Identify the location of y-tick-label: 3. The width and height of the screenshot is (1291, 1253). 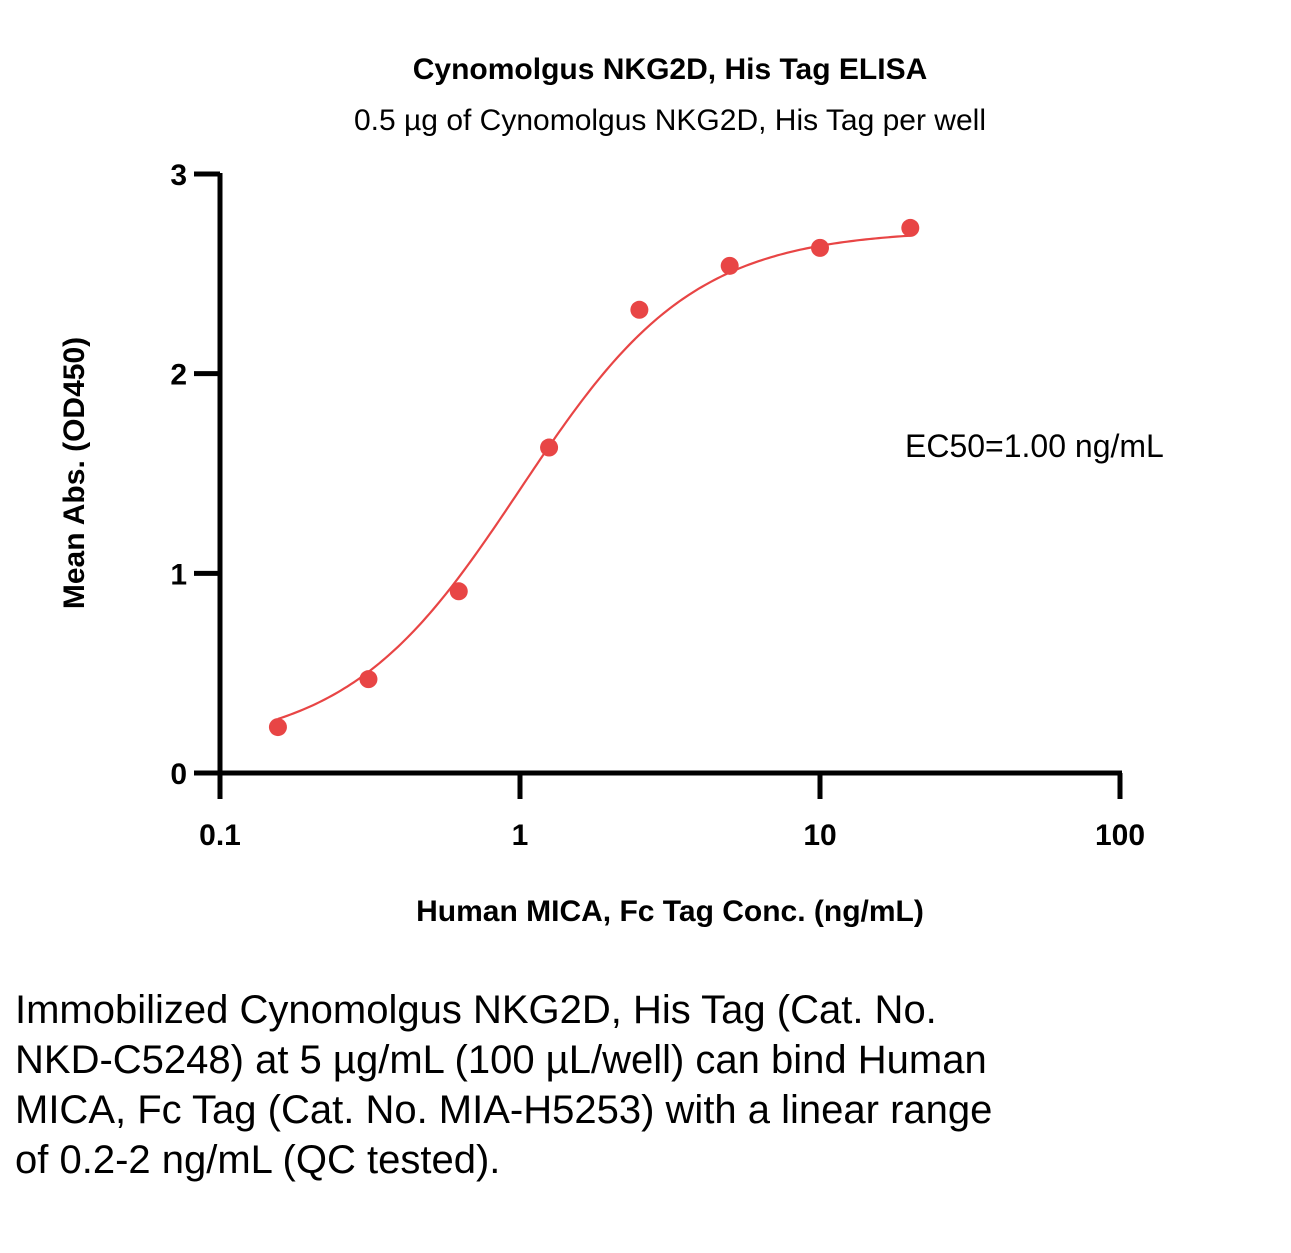
(178, 175).